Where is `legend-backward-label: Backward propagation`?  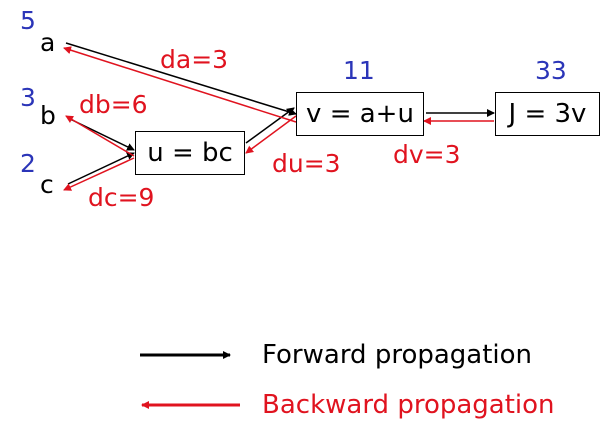
legend-backward-label: Backward propagation is located at coordinates (408, 405).